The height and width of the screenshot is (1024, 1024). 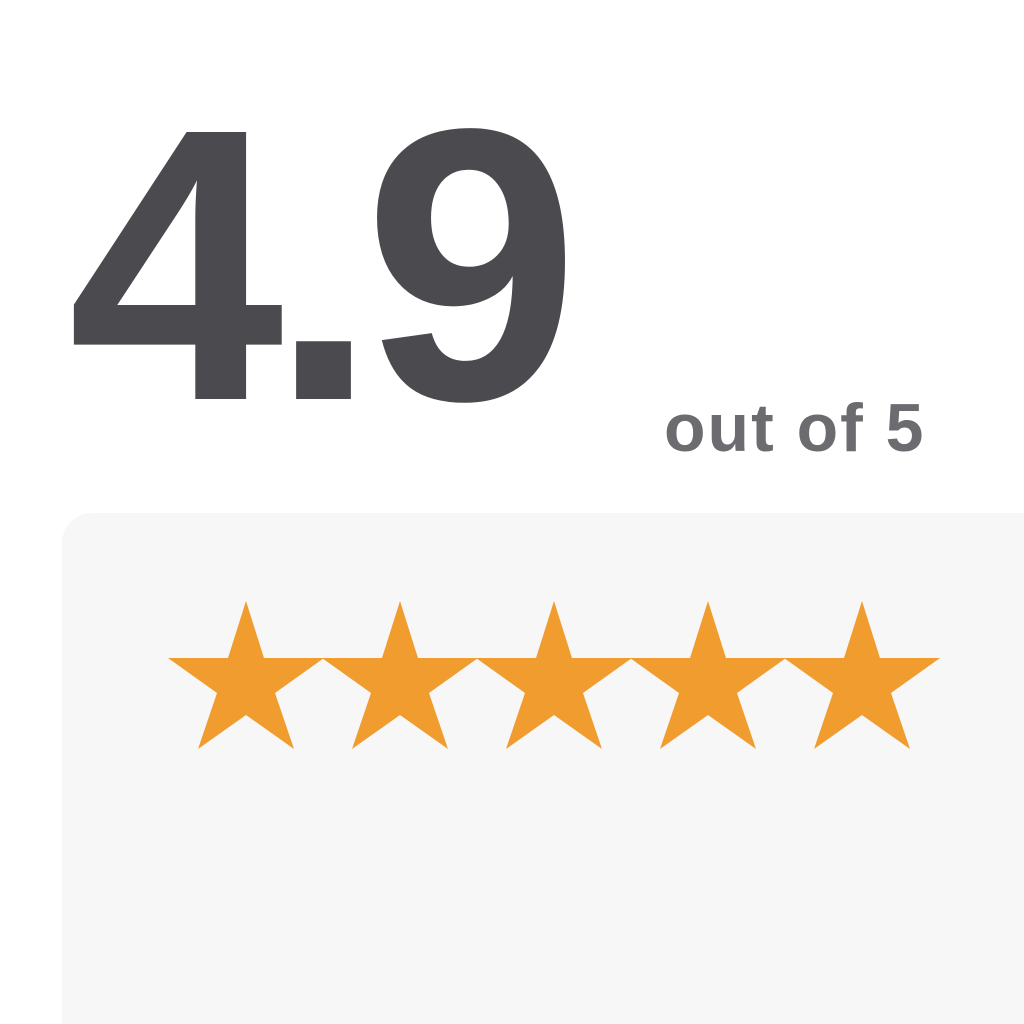 I want to click on rating-scale-label: out of 5, so click(x=795, y=428).